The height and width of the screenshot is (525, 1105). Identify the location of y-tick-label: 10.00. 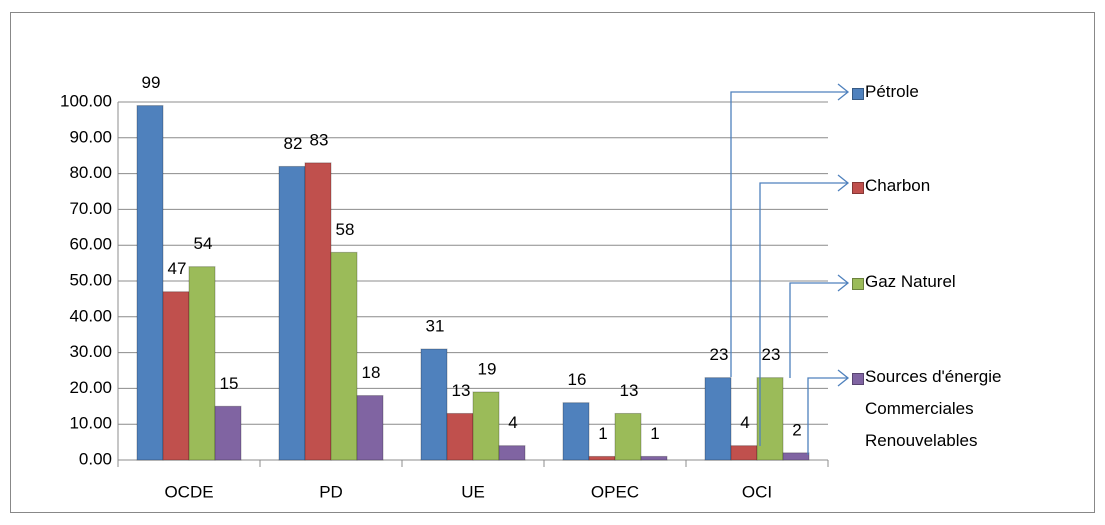
(90, 423).